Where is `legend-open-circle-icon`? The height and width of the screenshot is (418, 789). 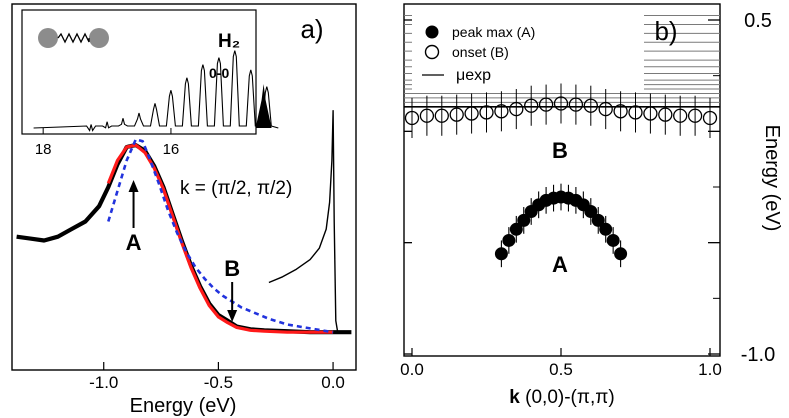 legend-open-circle-icon is located at coordinates (432, 52).